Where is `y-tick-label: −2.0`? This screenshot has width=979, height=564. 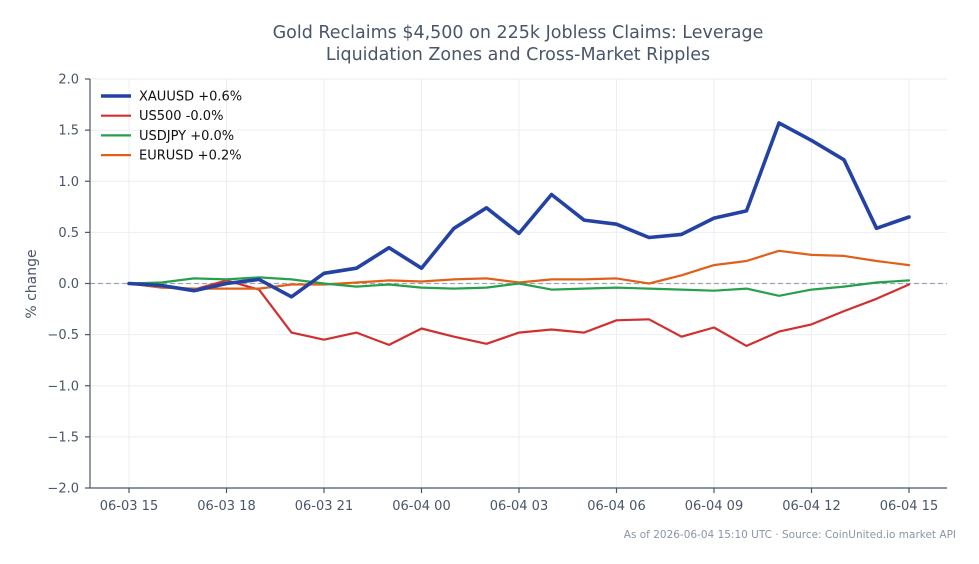 y-tick-label: −2.0 is located at coordinates (63, 489).